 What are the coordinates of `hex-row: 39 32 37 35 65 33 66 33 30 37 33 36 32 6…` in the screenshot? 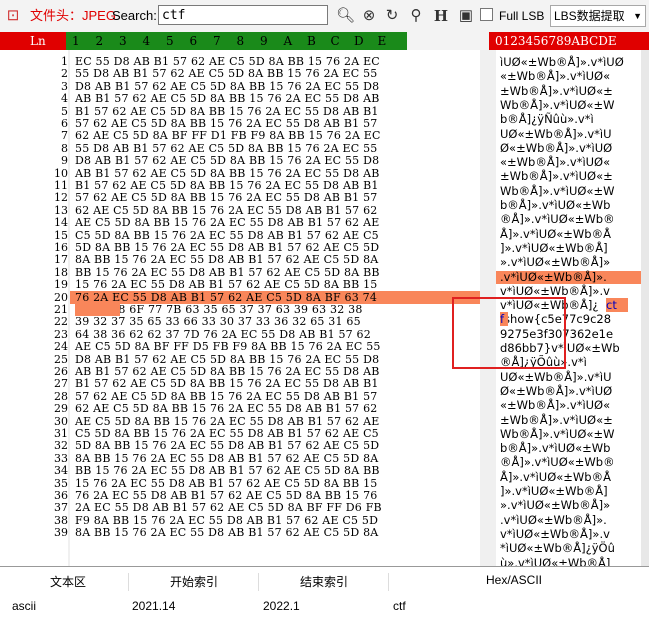 It's located at (218, 322).